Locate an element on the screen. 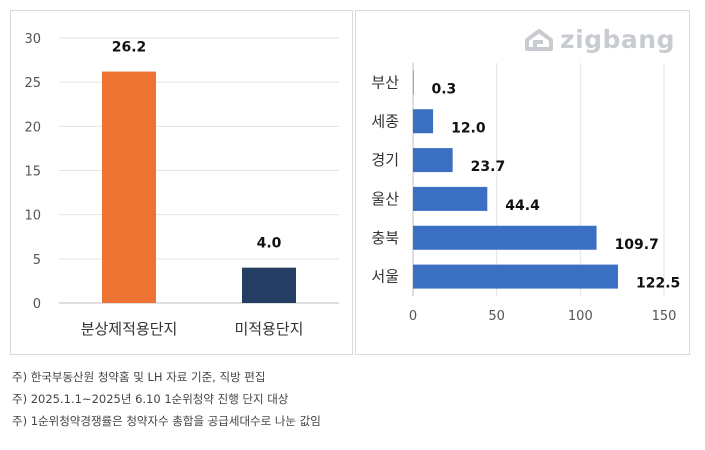 This screenshot has width=705, height=450. y-tick-label: 15 is located at coordinates (32, 172).